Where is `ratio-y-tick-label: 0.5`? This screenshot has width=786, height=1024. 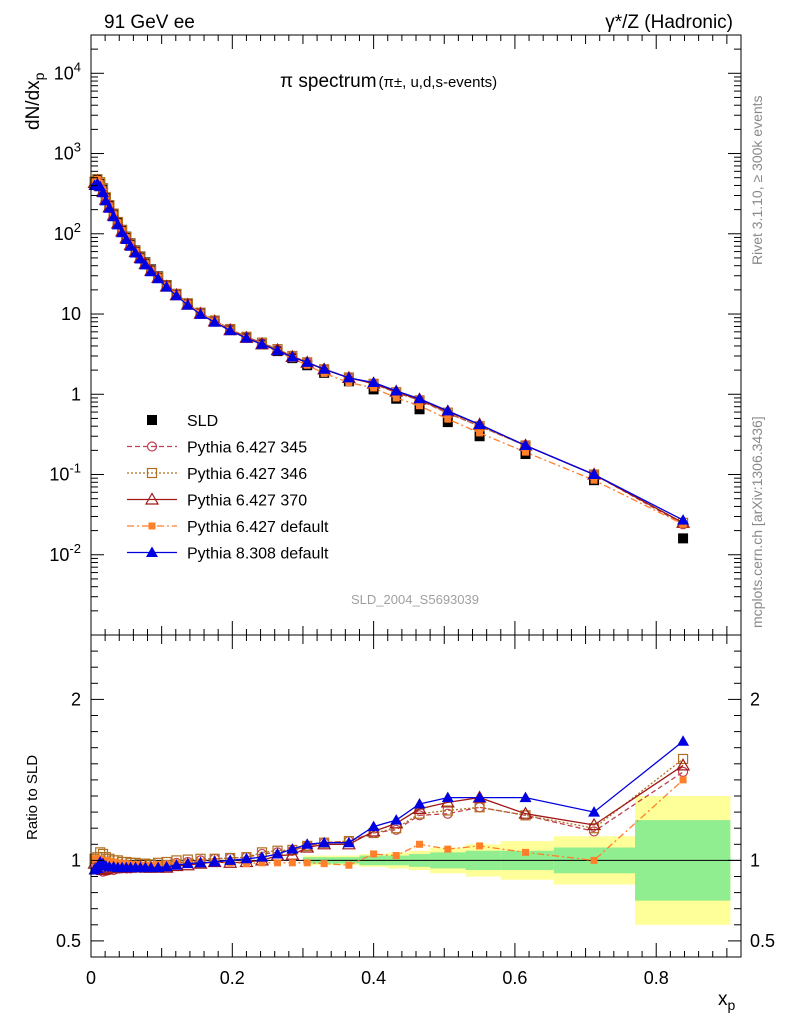 ratio-y-tick-label: 0.5 is located at coordinates (68, 941).